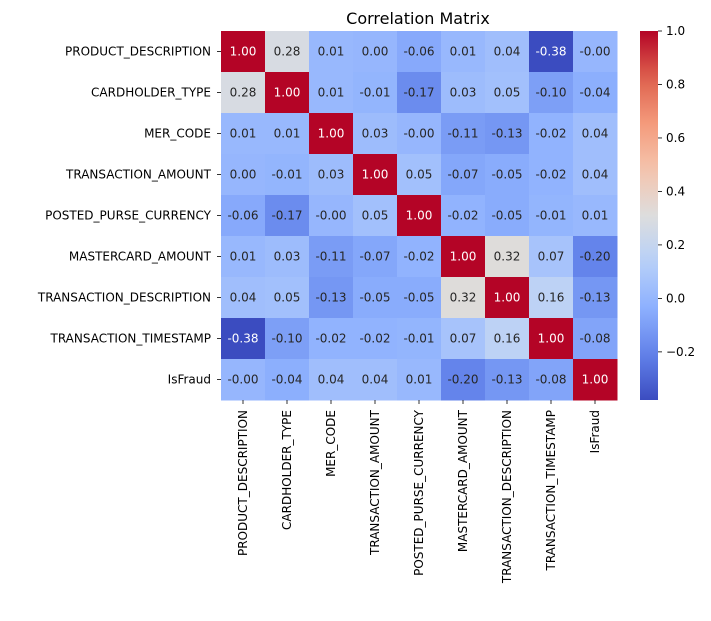  I want to click on cell-annotation: 0.07, so click(551, 257).